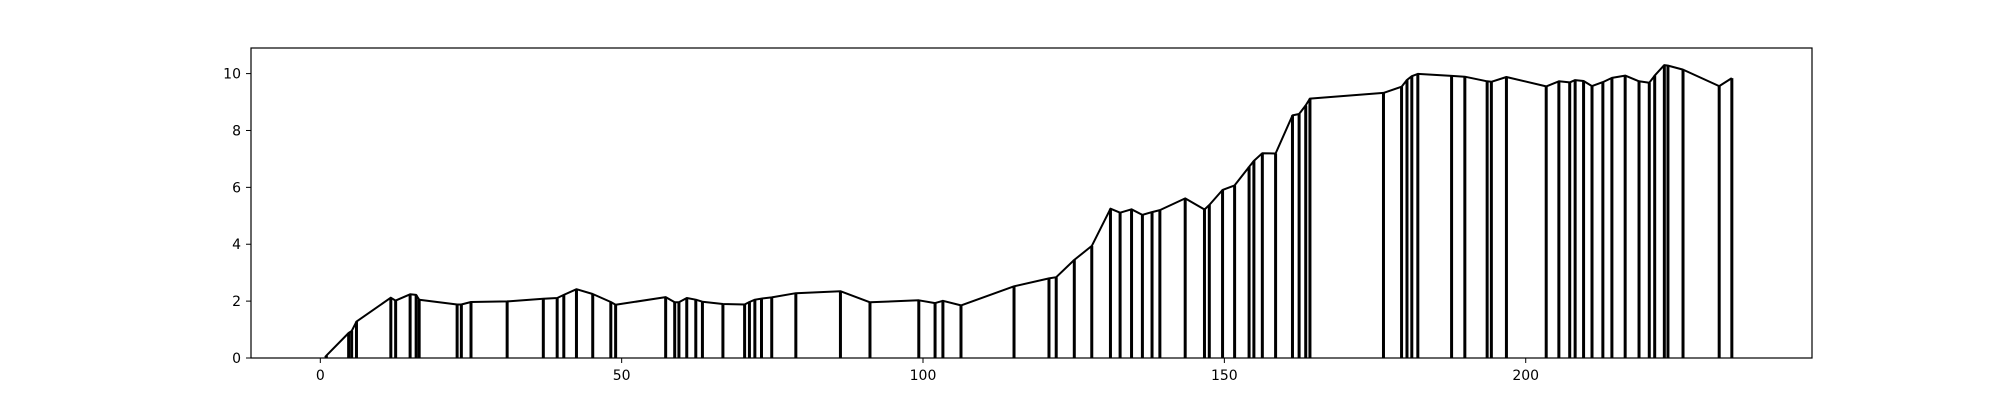 Image resolution: width=2000 pixels, height=404 pixels. What do you see at coordinates (1525, 376) in the screenshot?
I see `x-tick-label: 200` at bounding box center [1525, 376].